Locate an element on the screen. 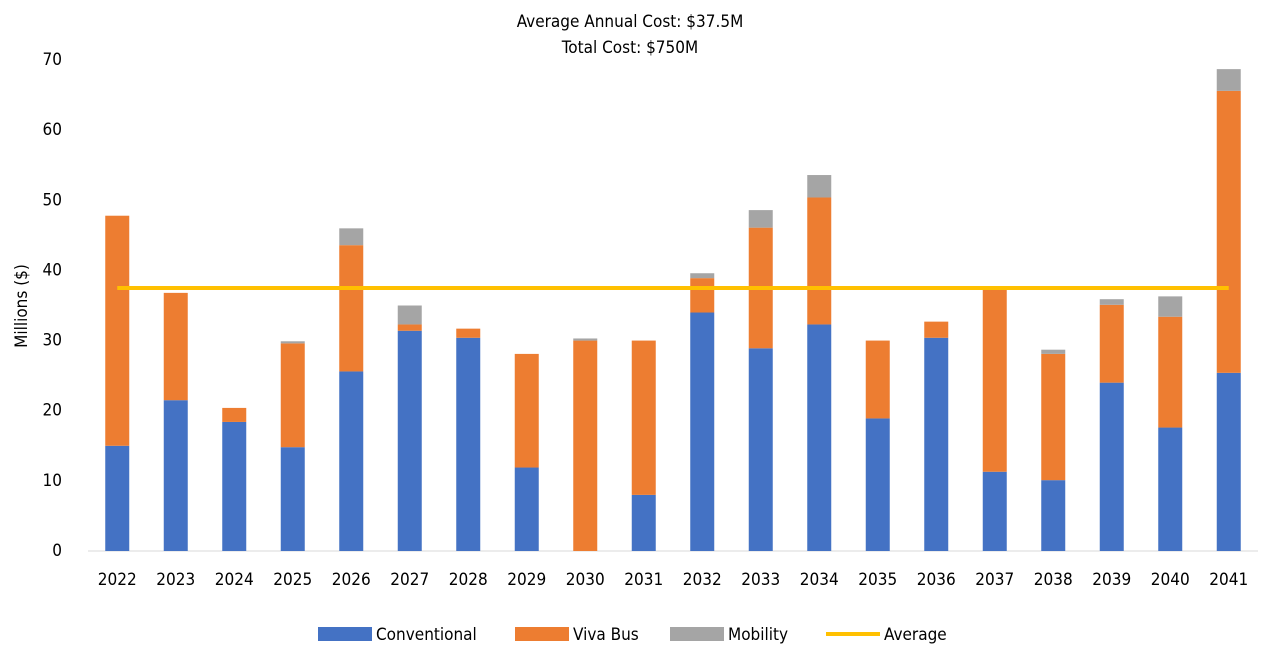 This screenshot has width=1261, height=652. x-tick-label: 2027 is located at coordinates (409, 580).